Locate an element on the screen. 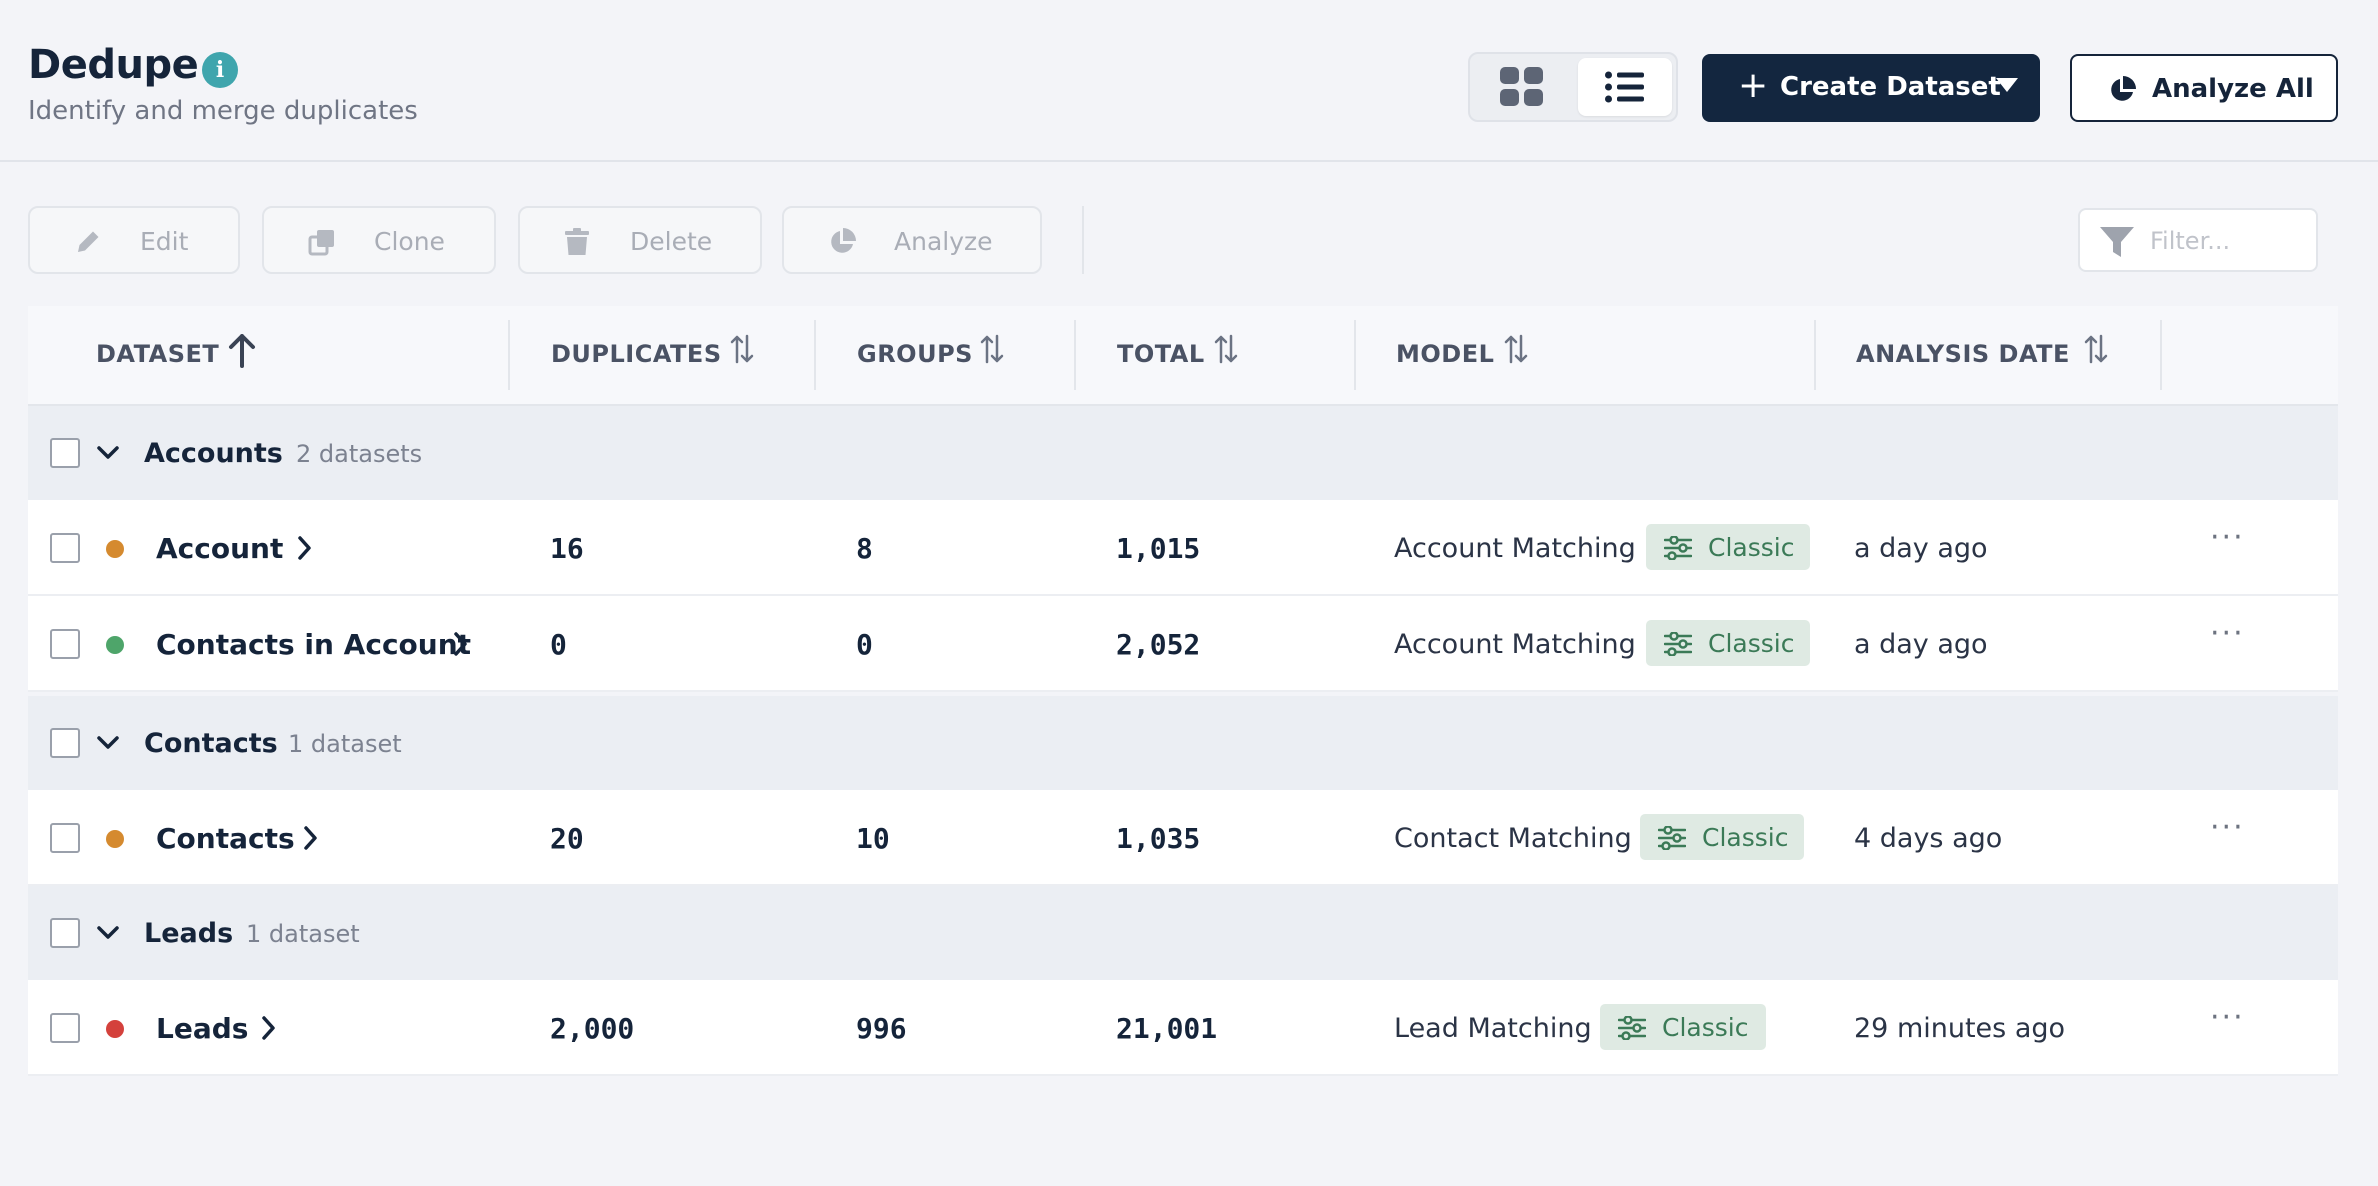 This screenshot has height=1186, width=2378. column-duplicates: DUPLICATES is located at coordinates (636, 354).